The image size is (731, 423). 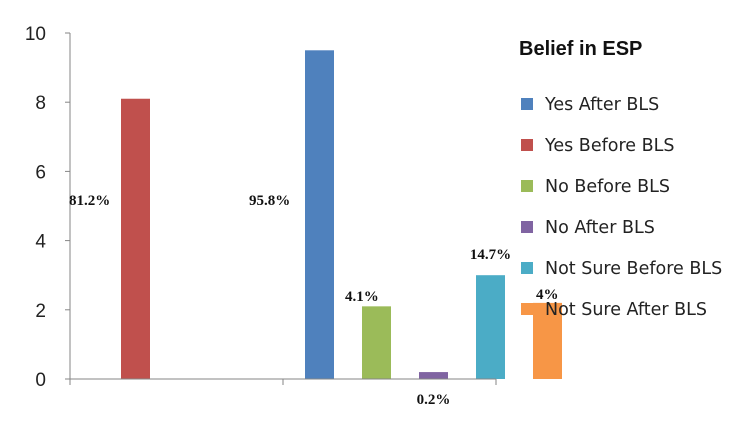 I want to click on y-axis-ticks: 0 2 4 6 8 10, so click(x=47, y=207).